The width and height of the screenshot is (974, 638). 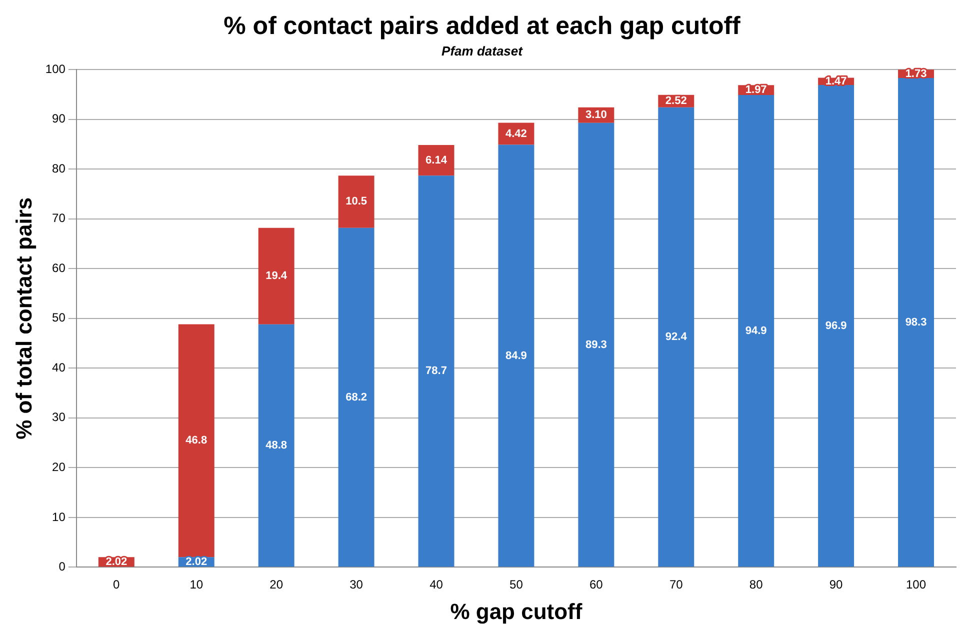 I want to click on x-tick-label: 70, so click(x=676, y=585).